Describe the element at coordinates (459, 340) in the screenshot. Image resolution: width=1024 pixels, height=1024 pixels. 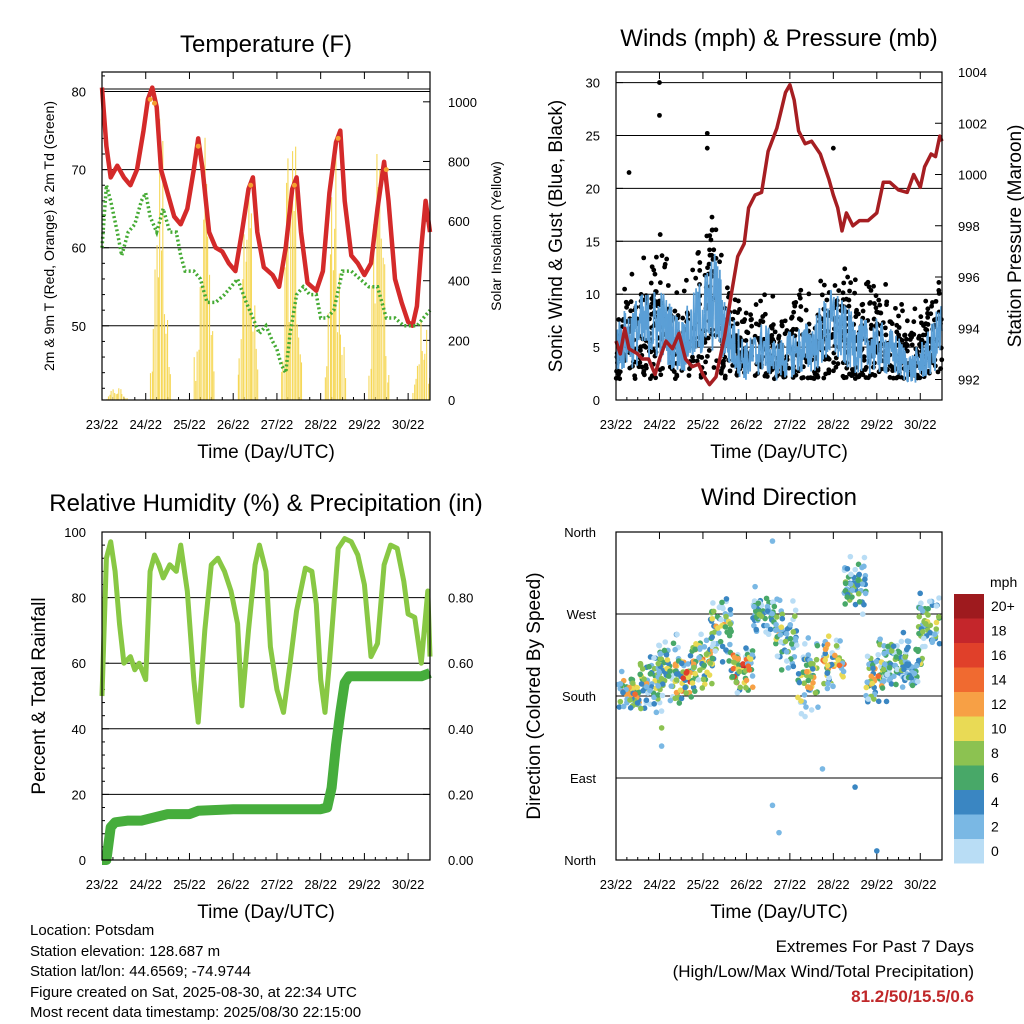
I see `y2-tick-label: 200` at that location.